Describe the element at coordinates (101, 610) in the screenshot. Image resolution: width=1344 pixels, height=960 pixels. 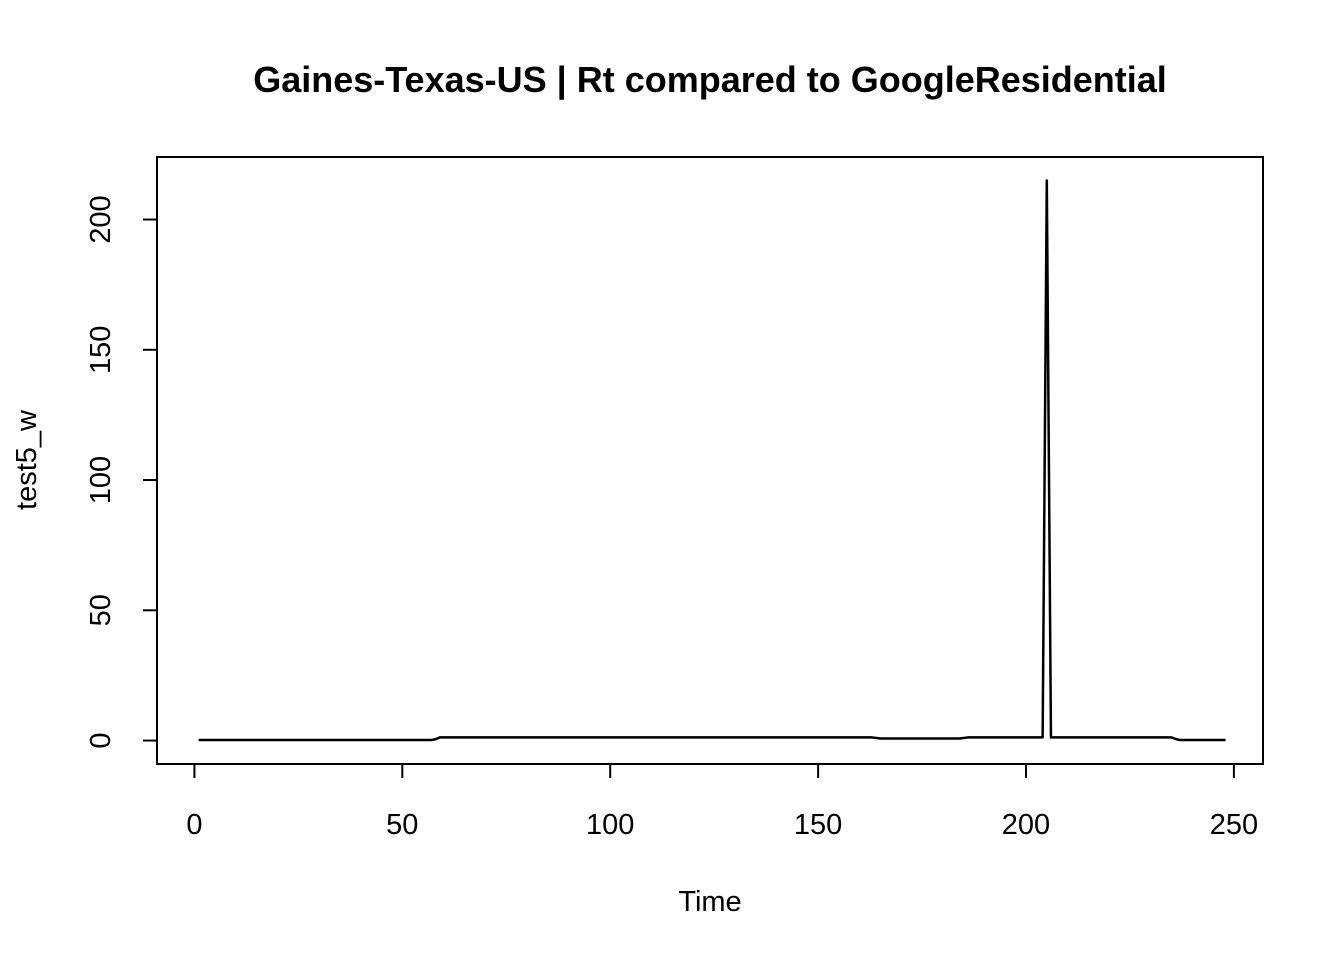
I see `y-tick-label: 50` at that location.